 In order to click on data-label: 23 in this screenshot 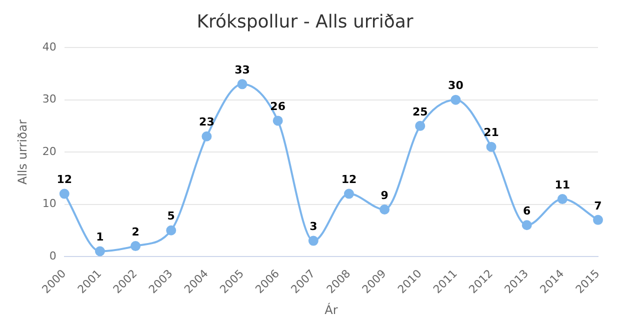, I will do `click(206, 122)`.